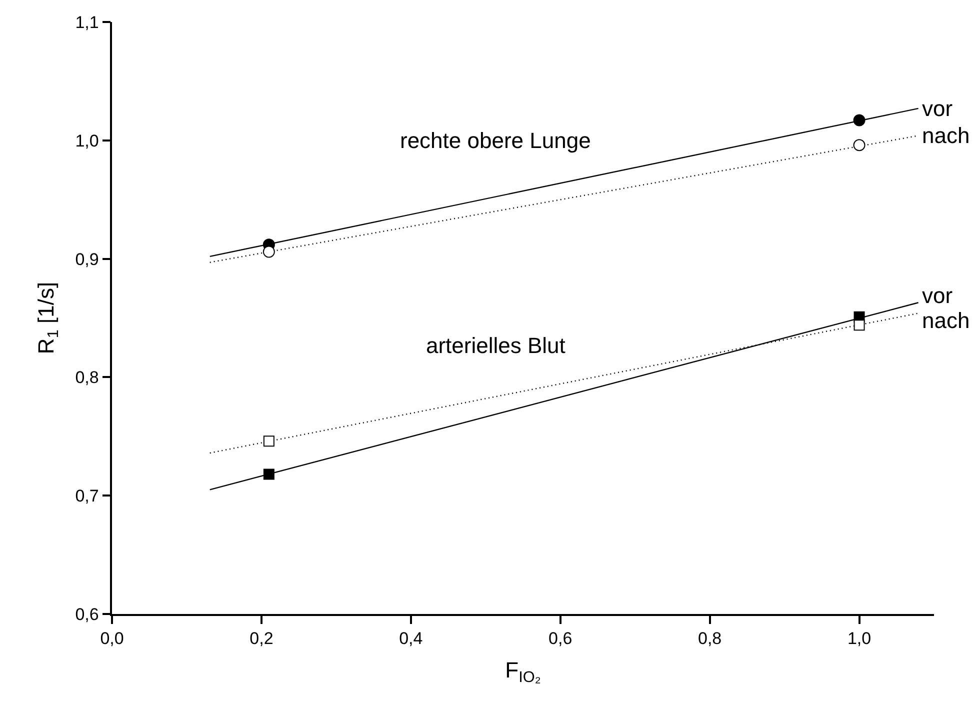 The image size is (974, 718). I want to click on y-tick-label: 0,9, so click(87, 259).